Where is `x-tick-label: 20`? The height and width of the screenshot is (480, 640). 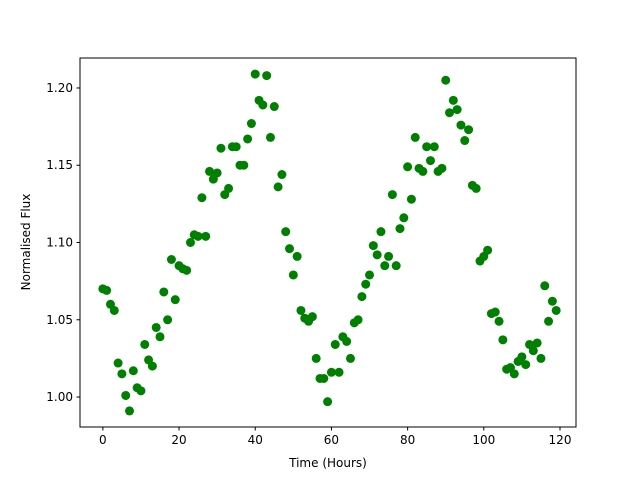
x-tick-label: 20 is located at coordinates (178, 440).